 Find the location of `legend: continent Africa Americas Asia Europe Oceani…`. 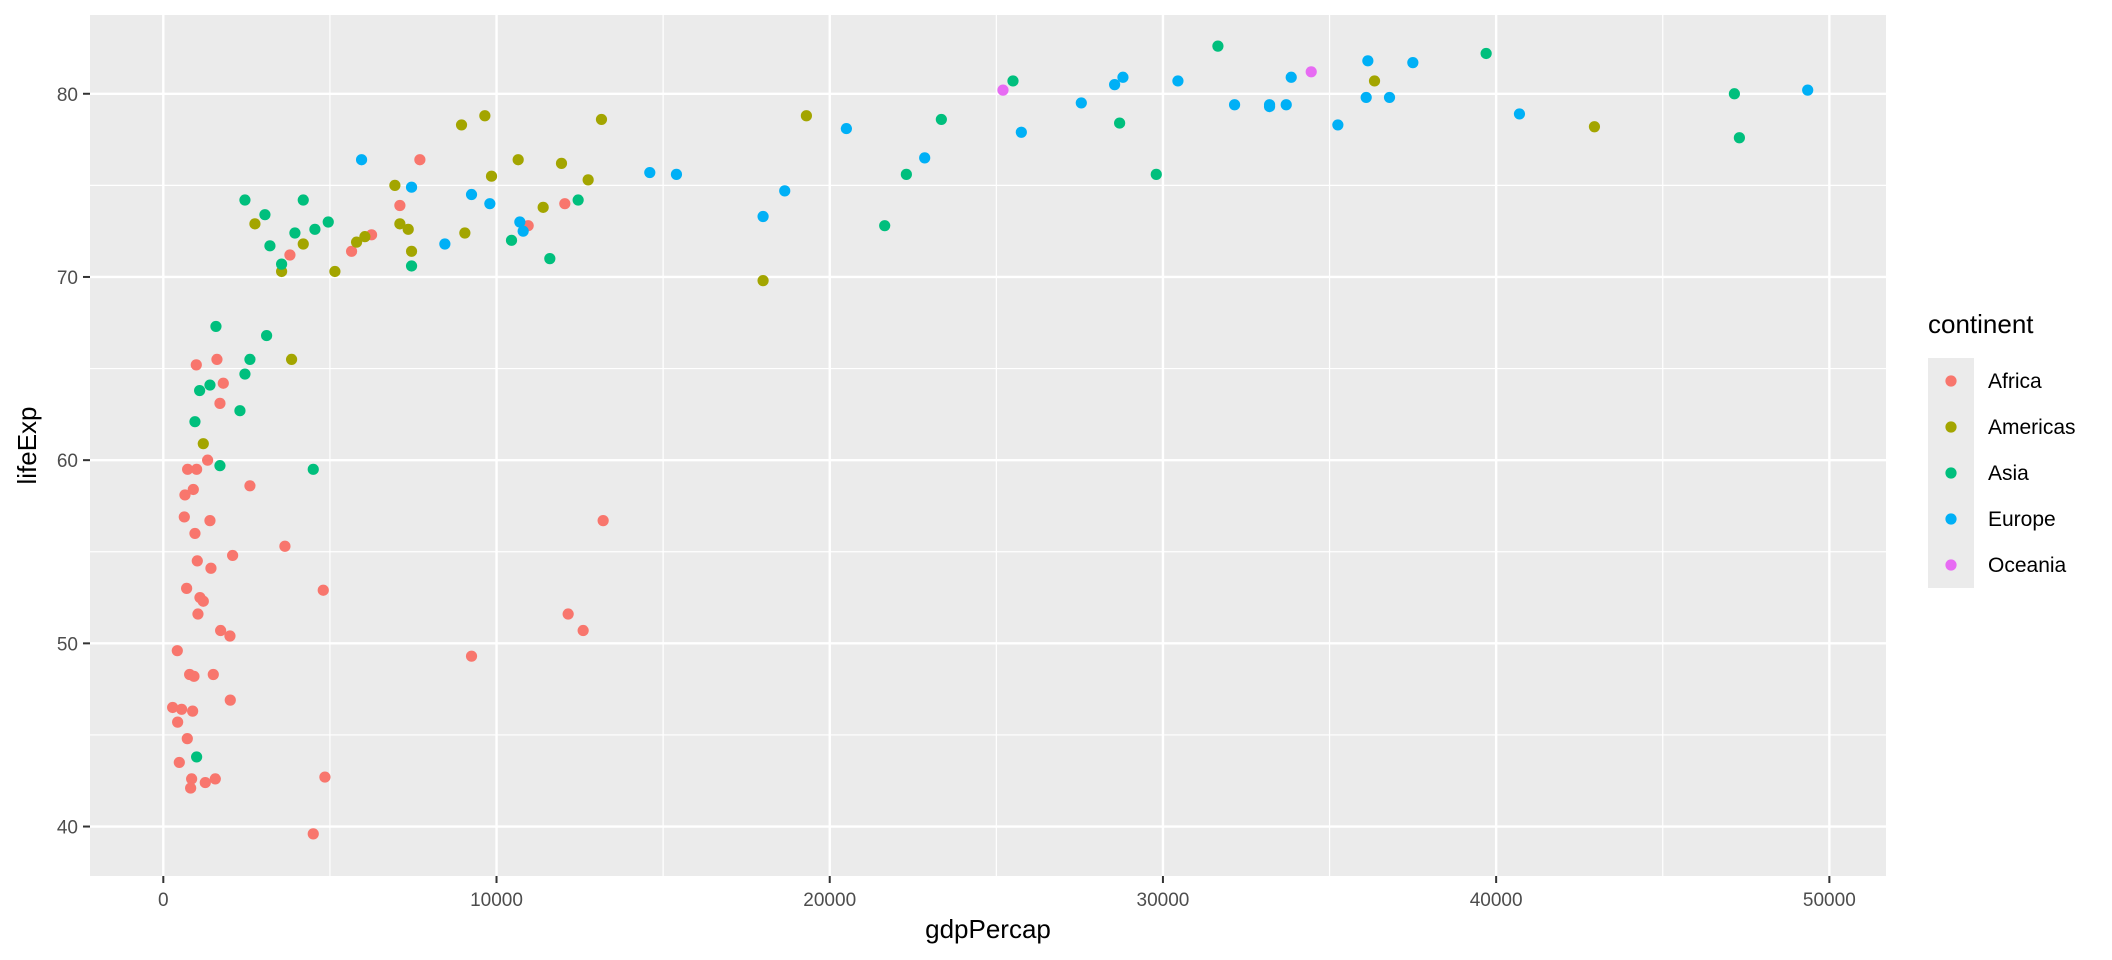

legend: continent Africa Americas Asia Europe Oceani… is located at coordinates (2002, 448).